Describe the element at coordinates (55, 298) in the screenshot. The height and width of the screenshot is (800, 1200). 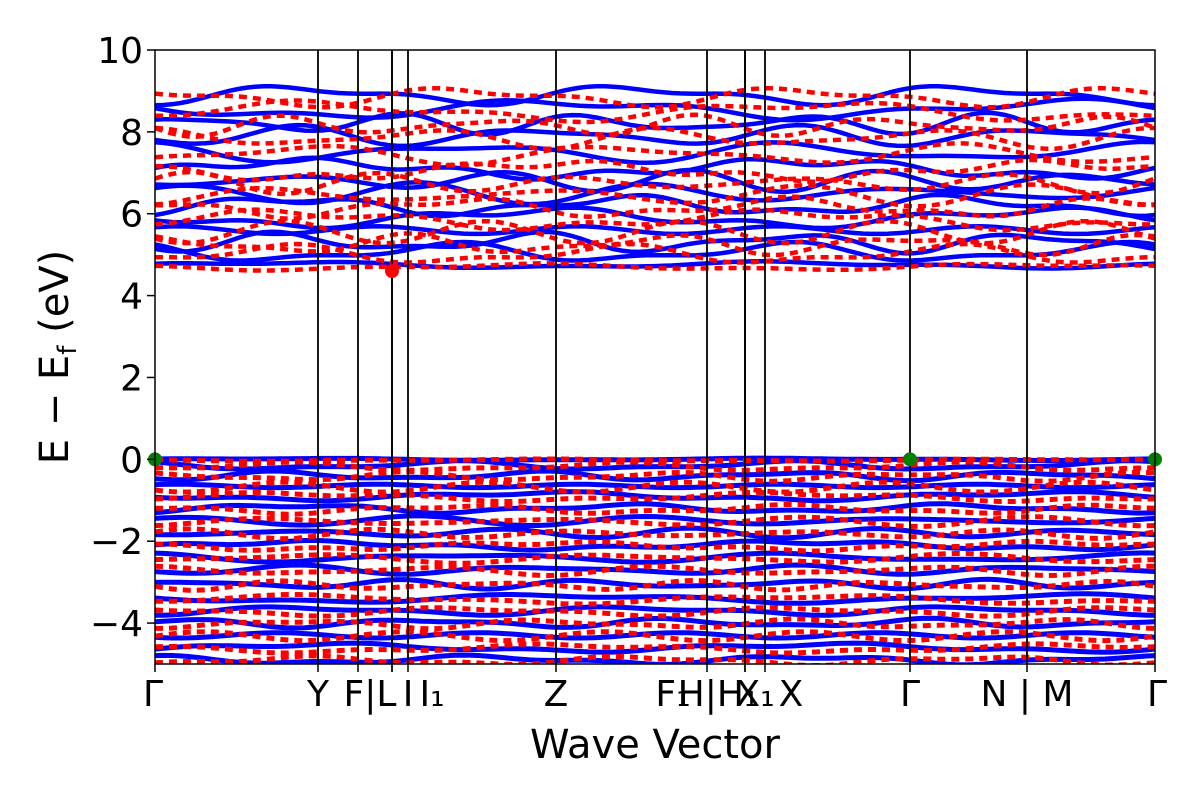
I see `y-axis-label-unit: (eV)` at that location.